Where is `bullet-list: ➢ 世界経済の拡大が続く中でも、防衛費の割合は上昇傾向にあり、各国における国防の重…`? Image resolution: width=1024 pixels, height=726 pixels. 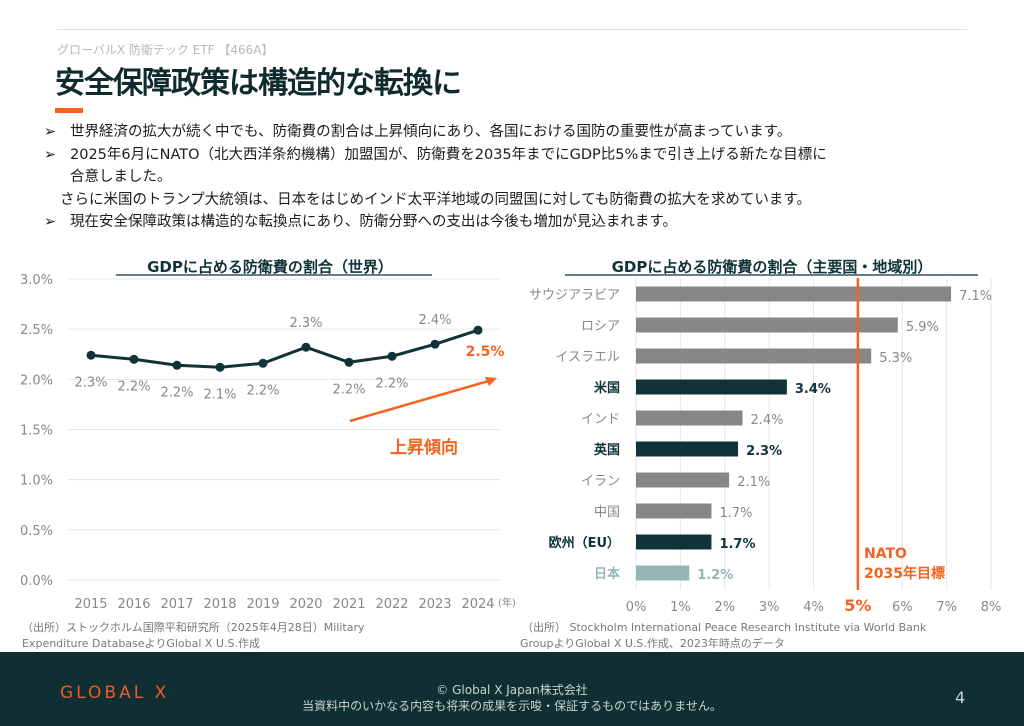 bullet-list: ➢ 世界経済の拡大が続く中でも、防衛費の割合は上昇傾向にあり、各国における国防の重… is located at coordinates (435, 177).